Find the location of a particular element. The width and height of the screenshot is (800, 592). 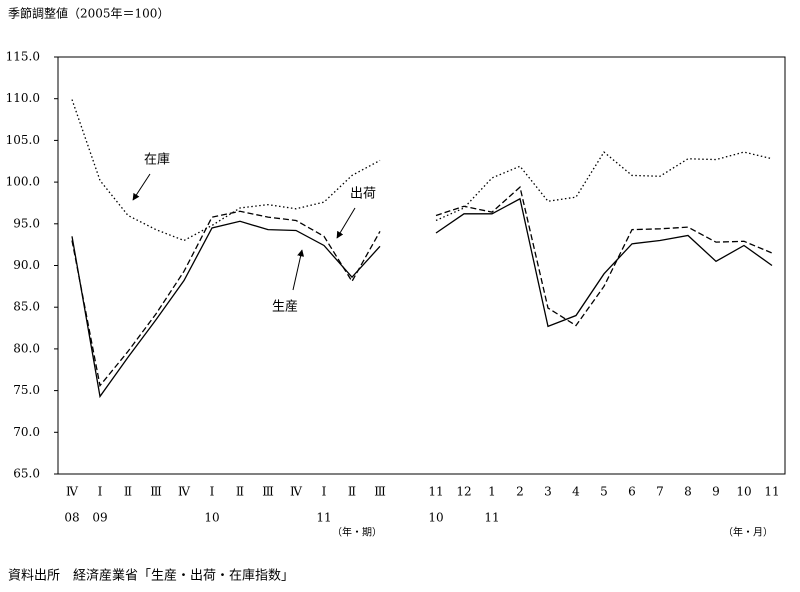

y-tick-label: 105.0 is located at coordinates (23, 140).